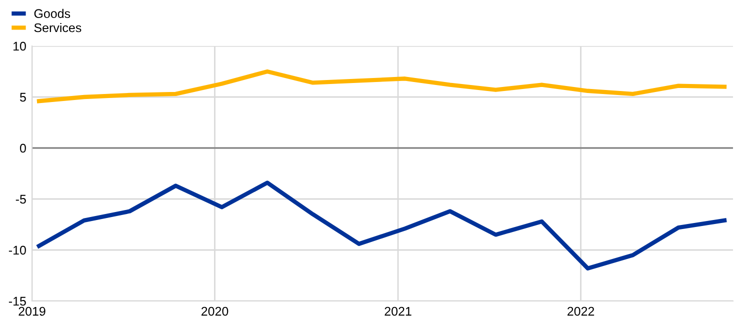  Describe the element at coordinates (52, 13) in the screenshot. I see `legend-label: Goods` at that location.